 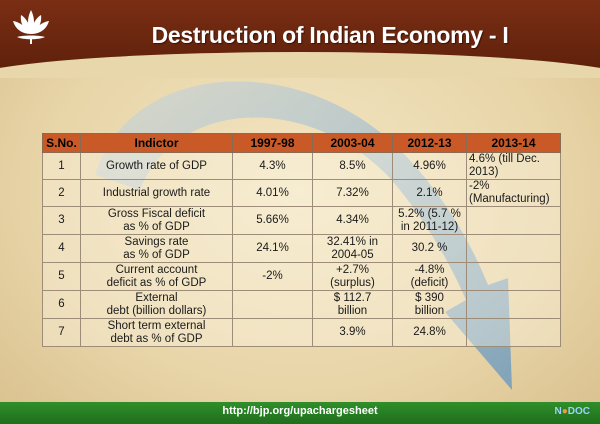 I want to click on cell-line: debt (billion dollars), so click(x=156, y=310).